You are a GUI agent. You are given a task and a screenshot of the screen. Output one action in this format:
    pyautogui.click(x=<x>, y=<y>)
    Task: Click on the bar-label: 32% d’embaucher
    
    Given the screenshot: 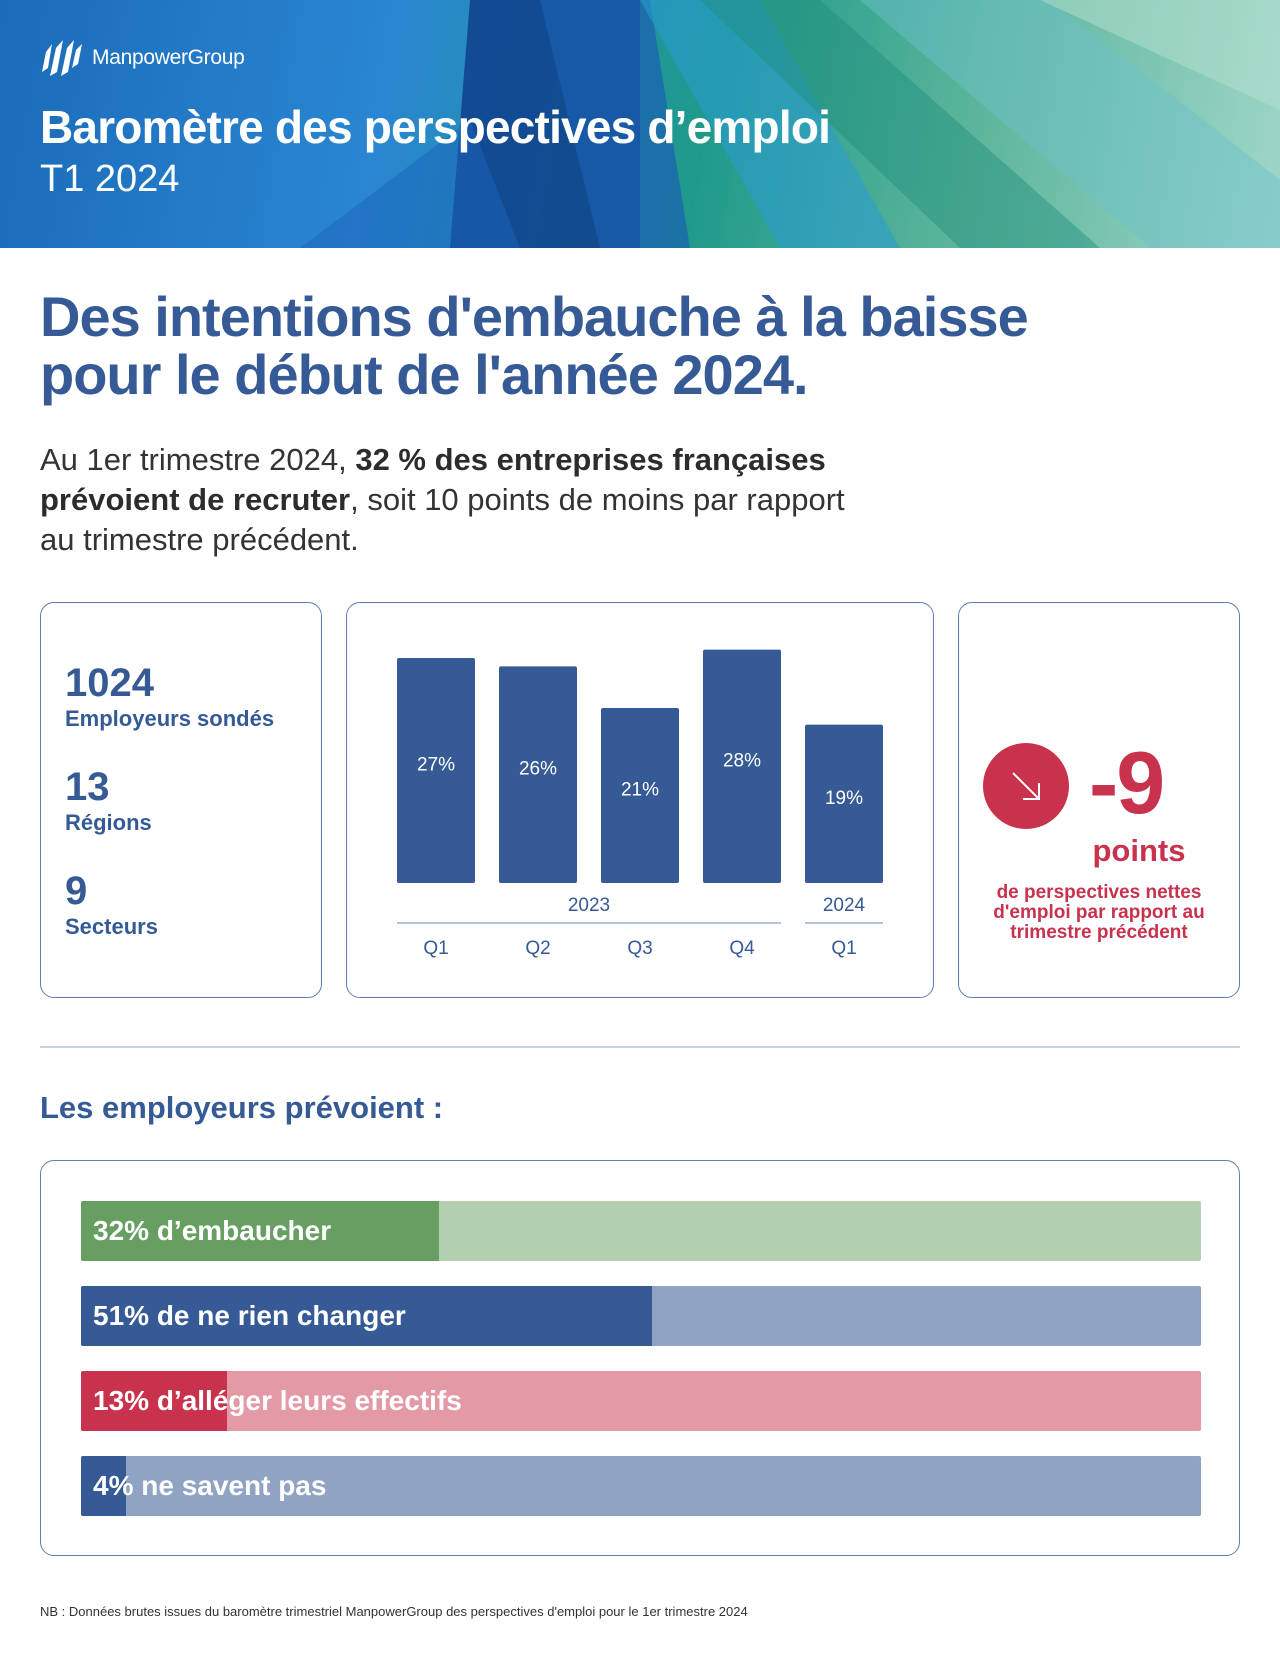 What is the action you would take?
    pyautogui.click(x=212, y=1230)
    